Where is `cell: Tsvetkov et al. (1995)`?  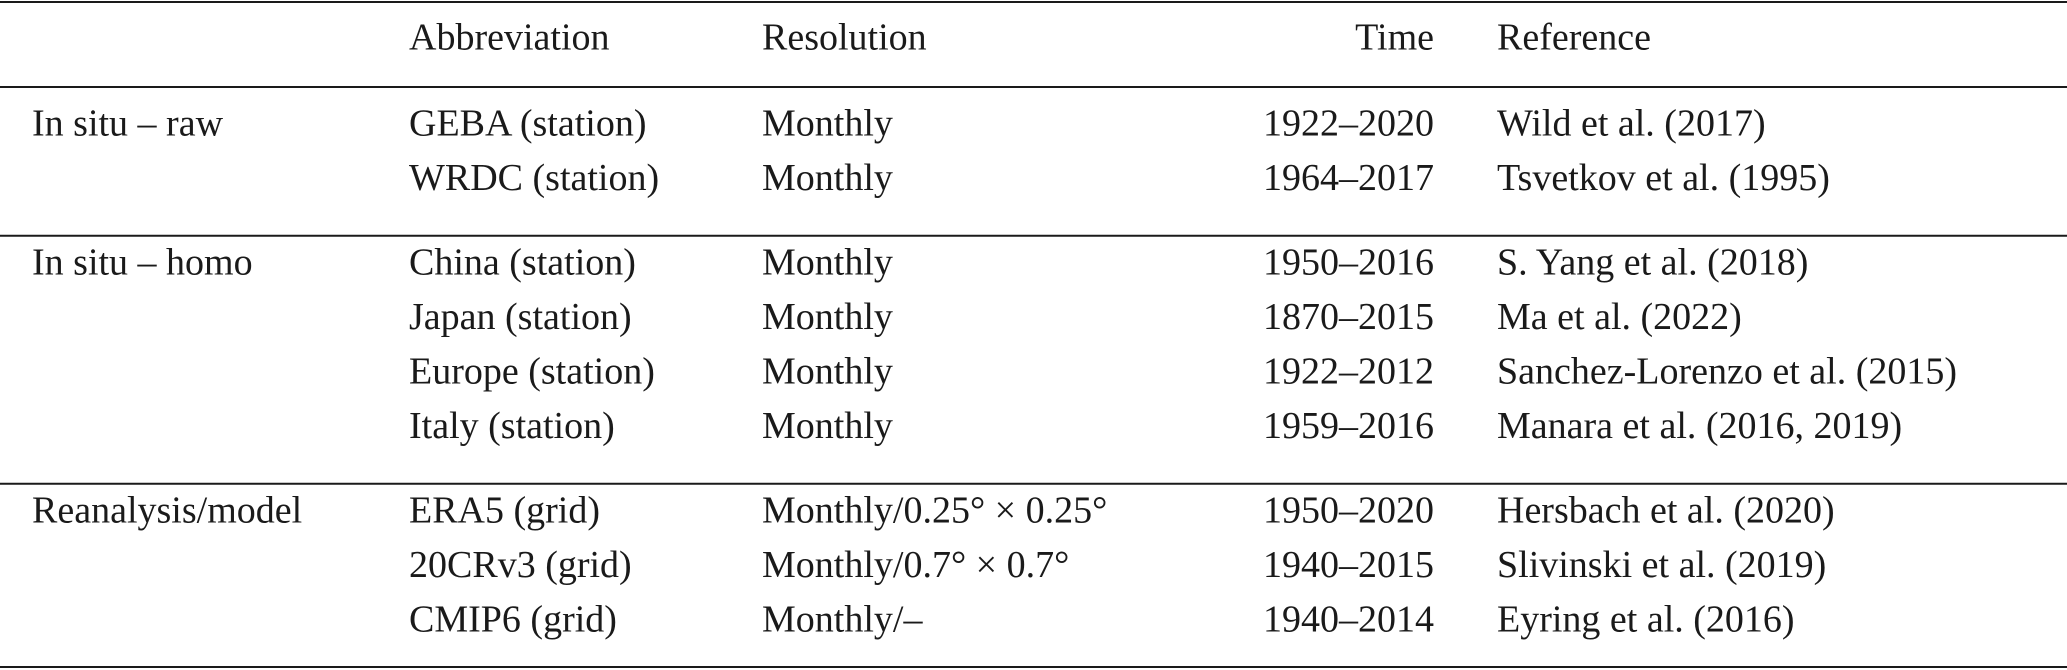 cell: Tsvetkov et al. (1995) is located at coordinates (1663, 178).